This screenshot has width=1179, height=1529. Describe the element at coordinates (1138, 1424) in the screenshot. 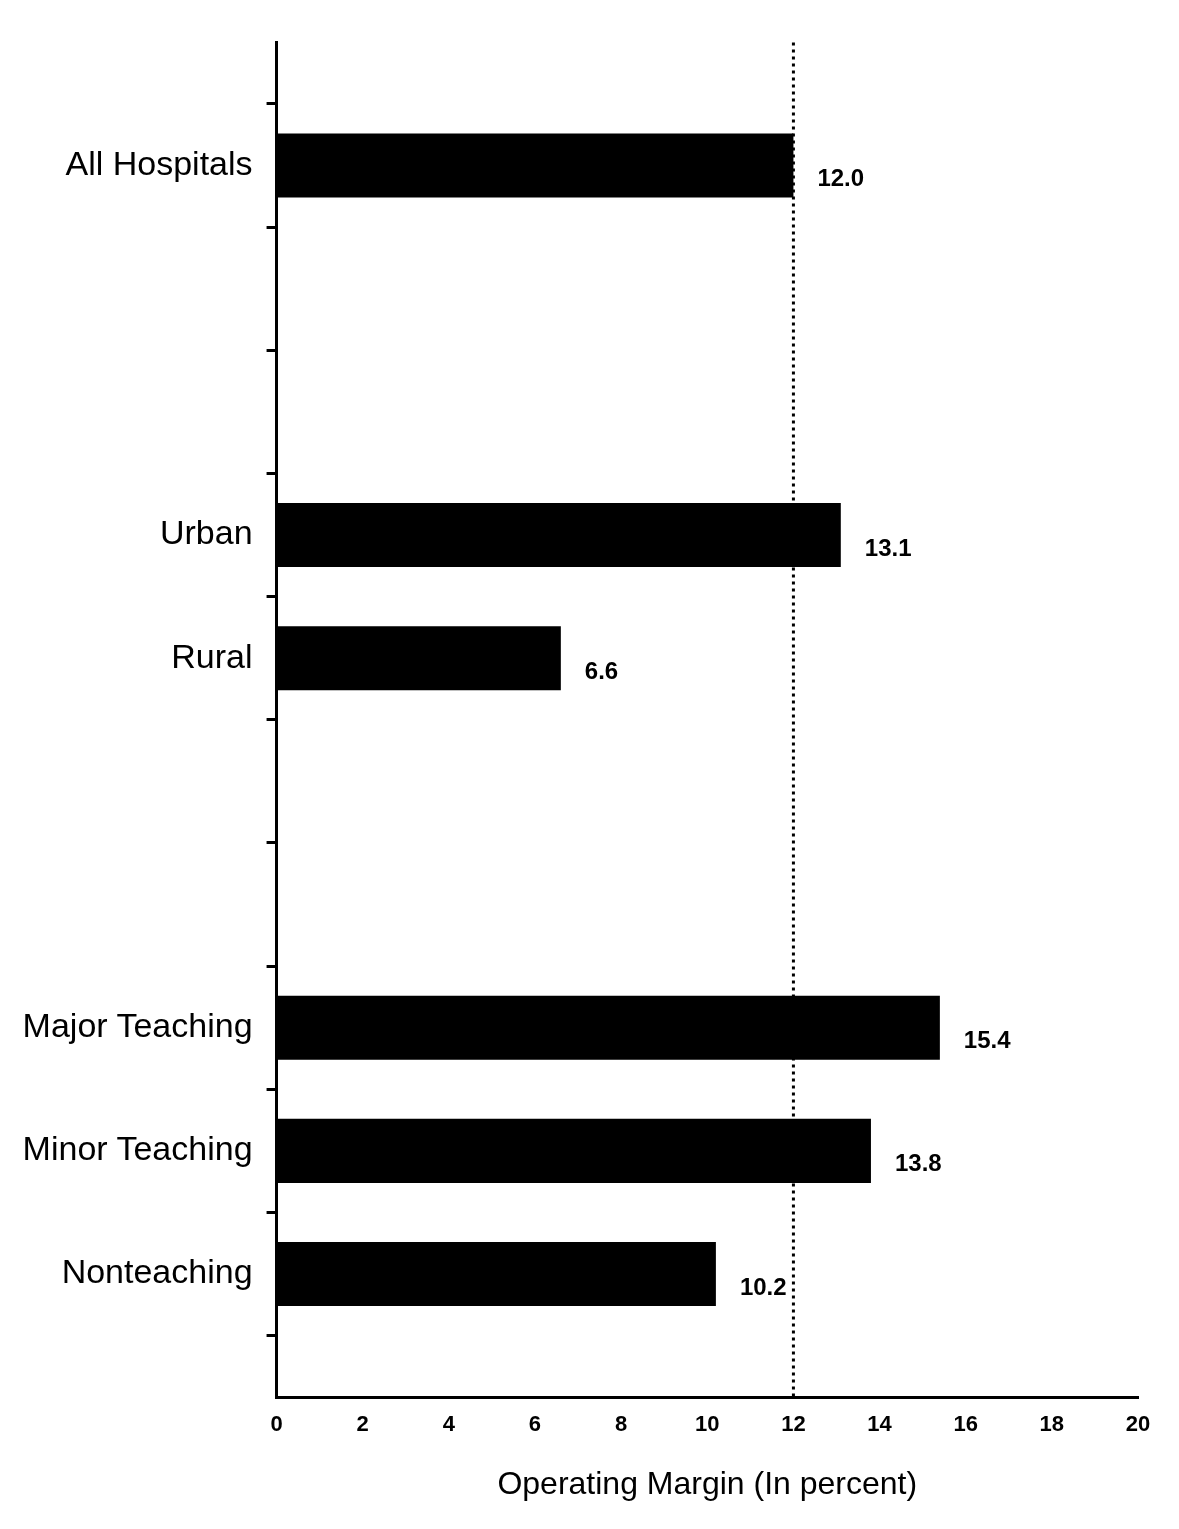

I see `x-tick-label: 20` at that location.